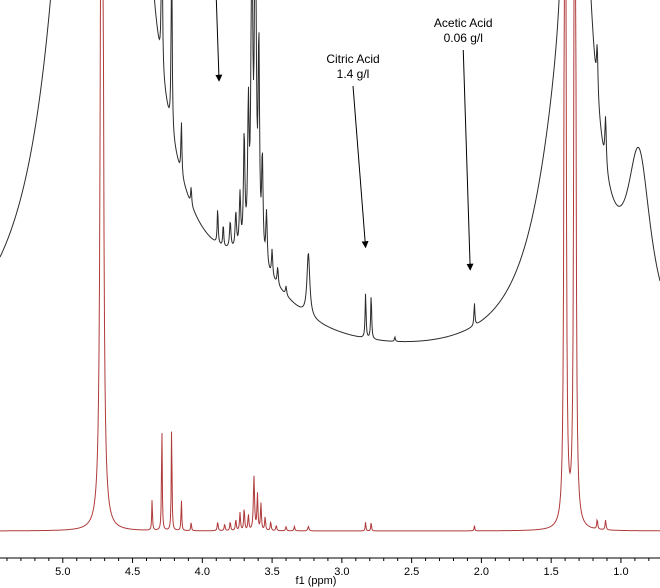  What do you see at coordinates (352, 59) in the screenshot?
I see `annotation-label: Citric Acid` at bounding box center [352, 59].